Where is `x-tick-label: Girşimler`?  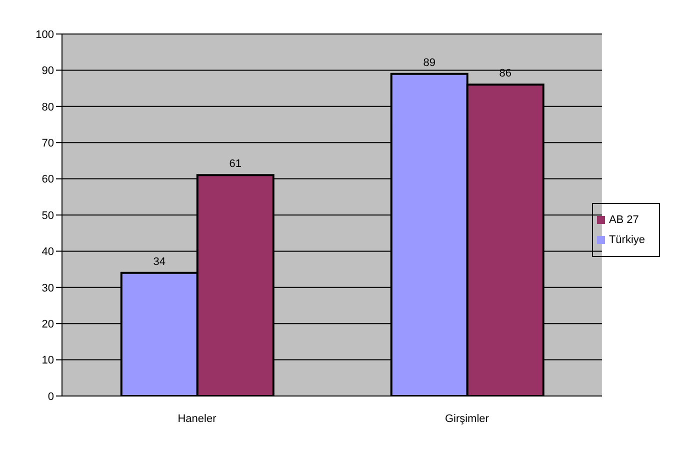 x-tick-label: Girşimler is located at coordinates (467, 418).